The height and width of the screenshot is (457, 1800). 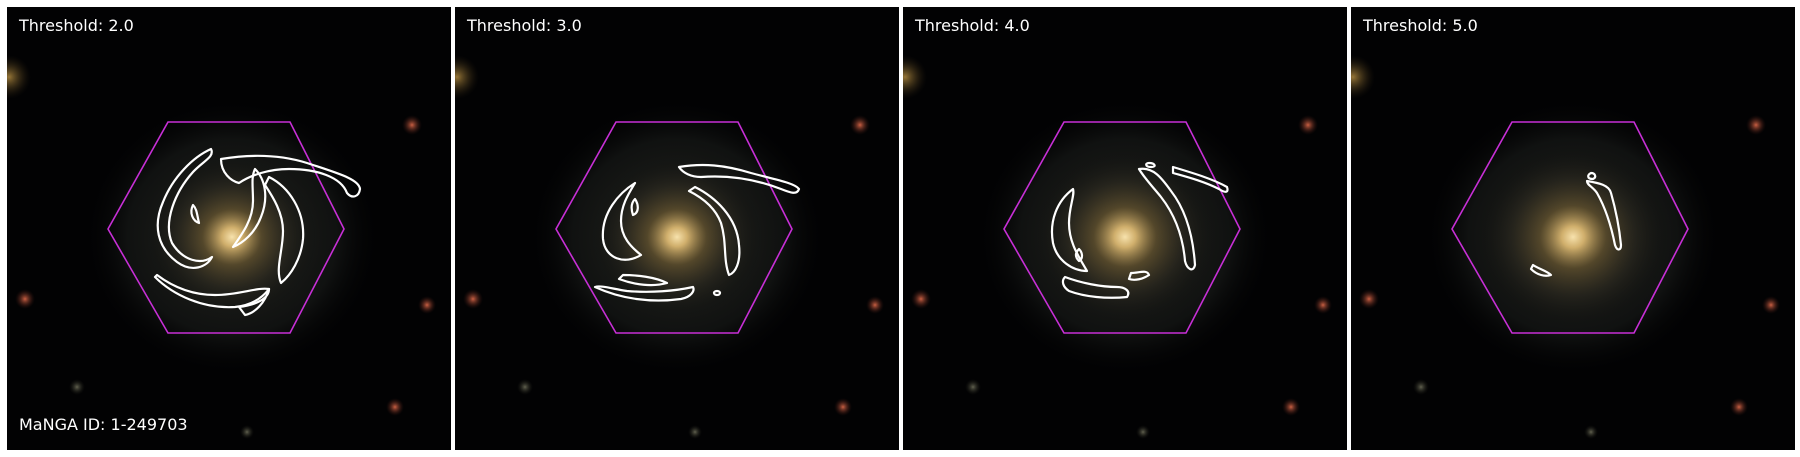 What do you see at coordinates (76, 25) in the screenshot?
I see `threshold-label: Threshold: 2.0` at bounding box center [76, 25].